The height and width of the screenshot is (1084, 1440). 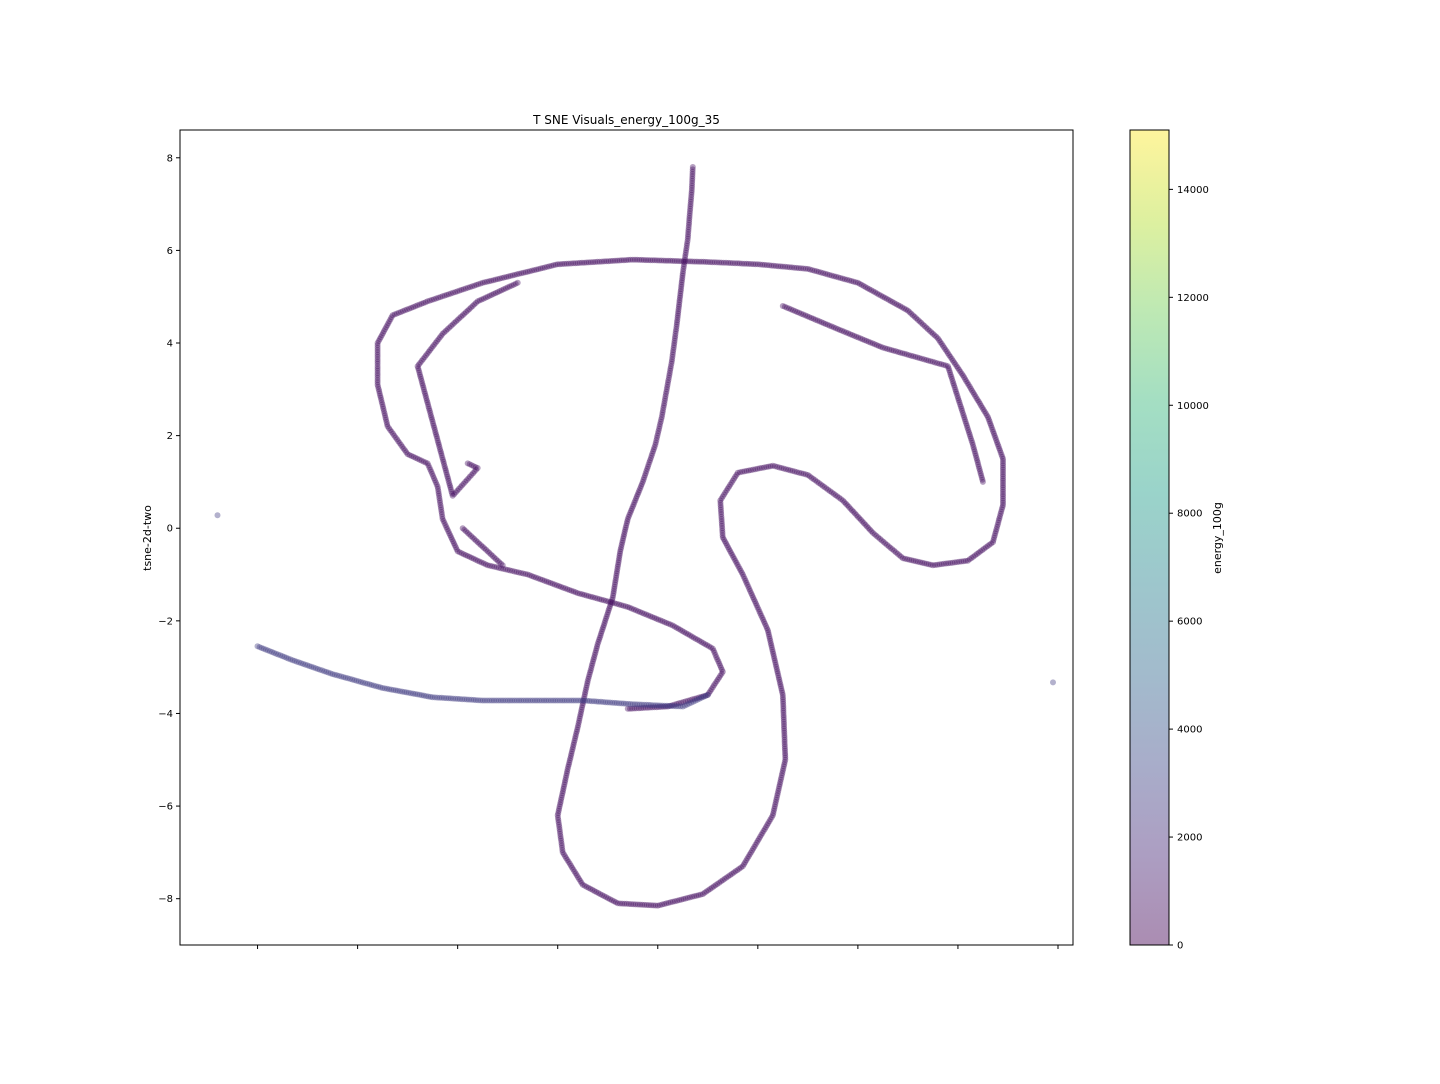 I want to click on y-tick-label: 8, so click(x=170, y=158).